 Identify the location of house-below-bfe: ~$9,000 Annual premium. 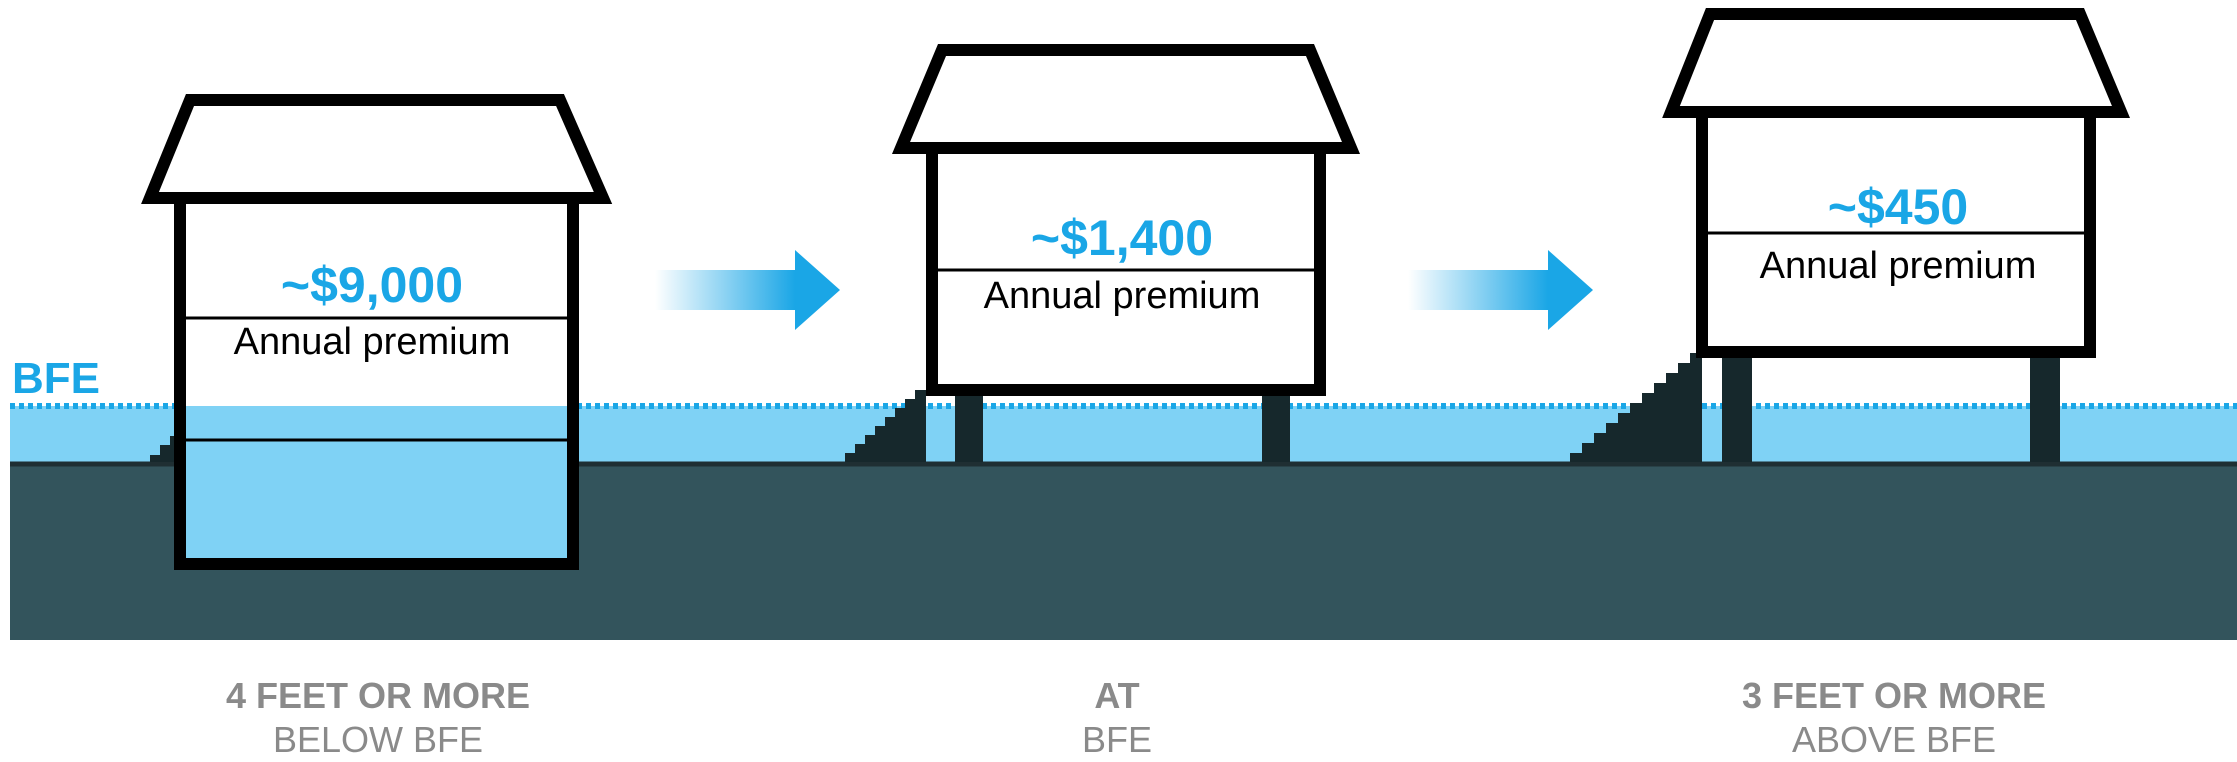
(377, 332).